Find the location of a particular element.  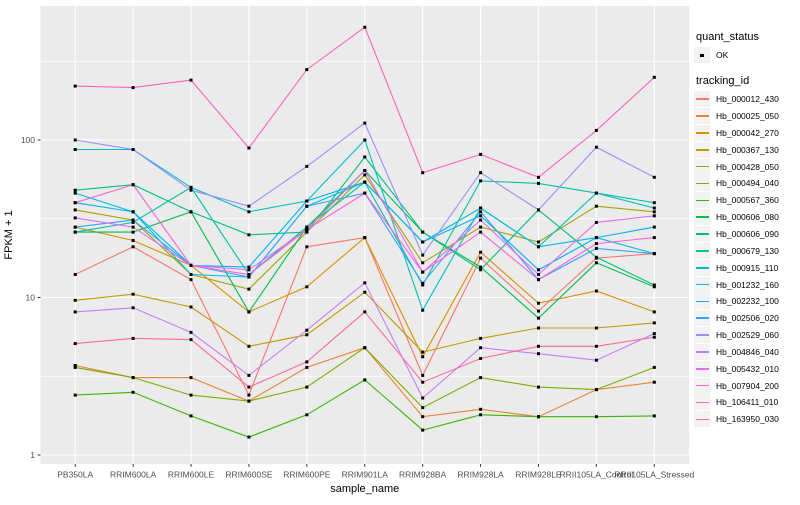

y-axis-title: FPKM + 1 is located at coordinates (9, 234).